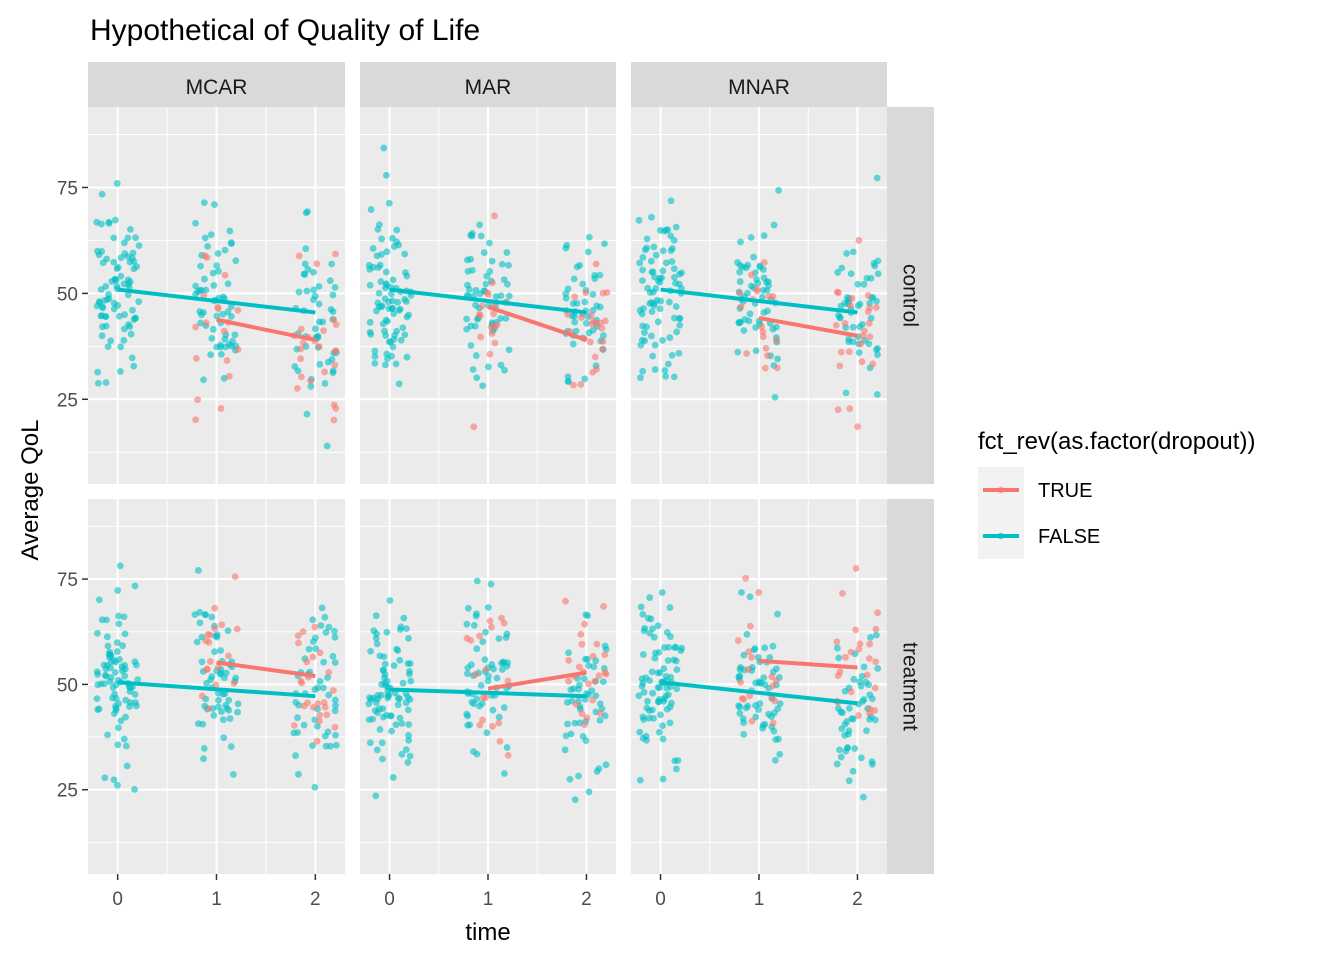 The image size is (1344, 960). Describe the element at coordinates (660, 899) in the screenshot. I see `x-tick-label: 0` at that location.